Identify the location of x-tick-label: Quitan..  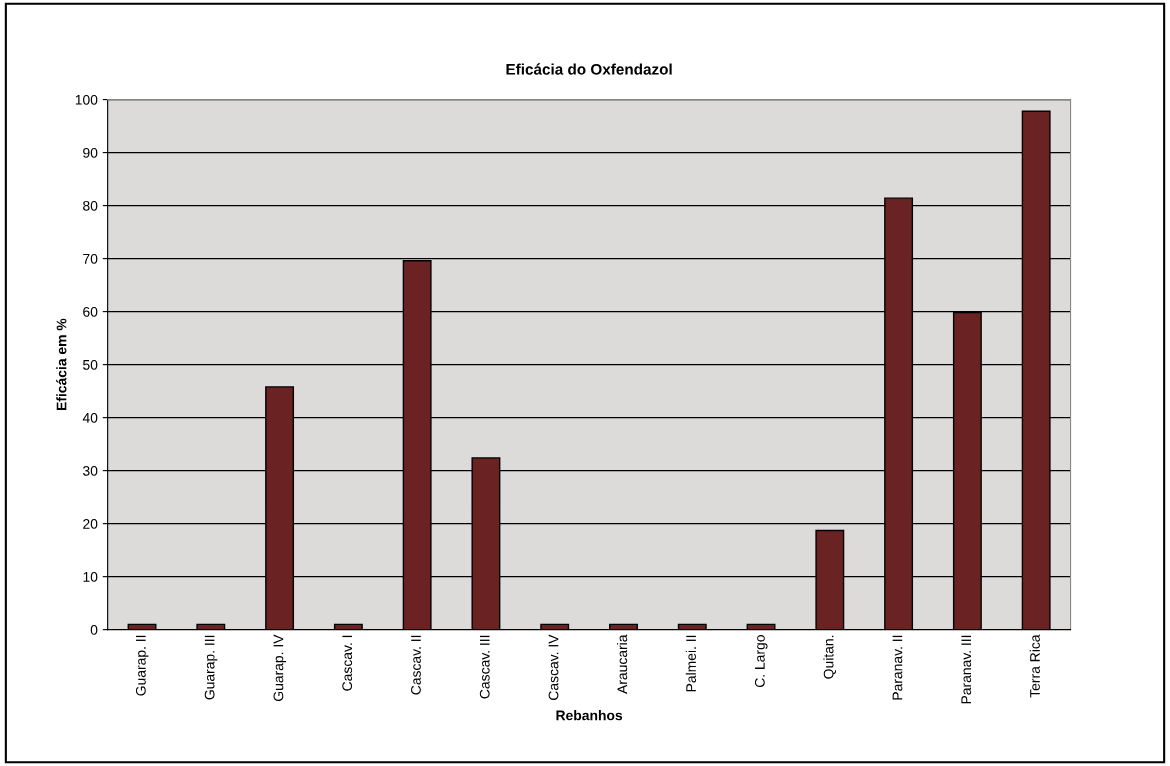
(830, 657).